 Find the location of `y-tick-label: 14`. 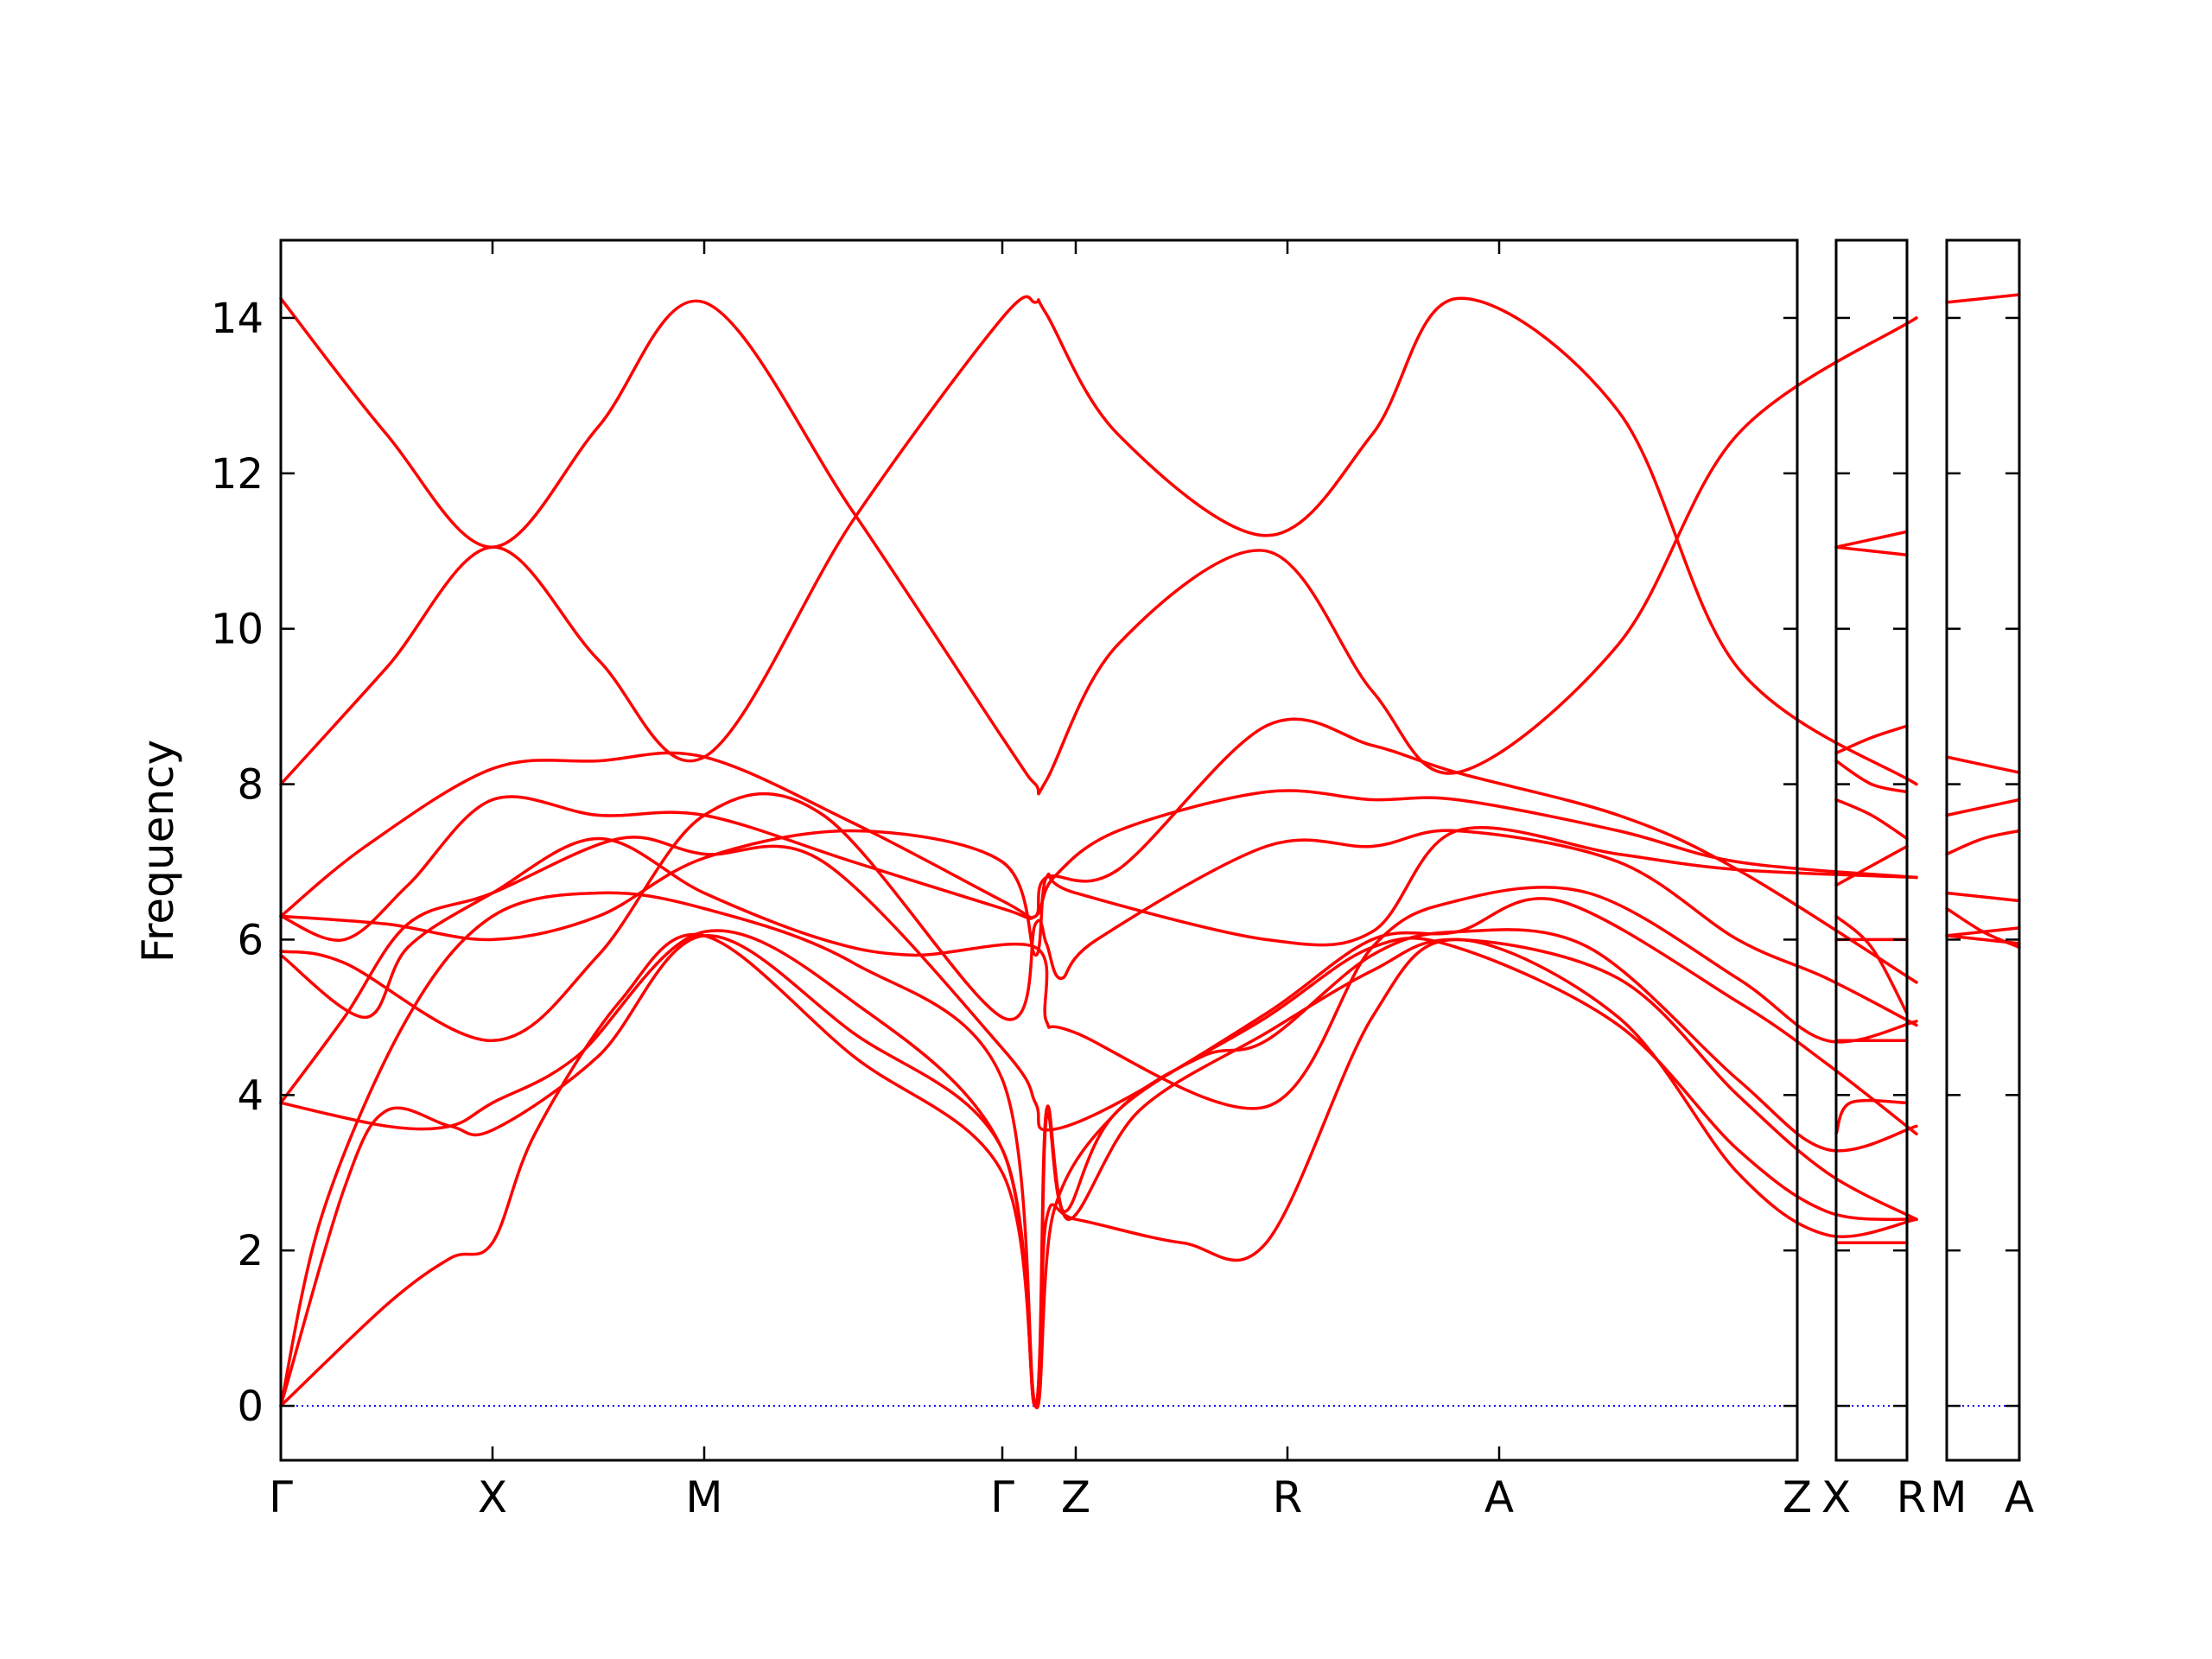

y-tick-label: 14 is located at coordinates (237, 319).